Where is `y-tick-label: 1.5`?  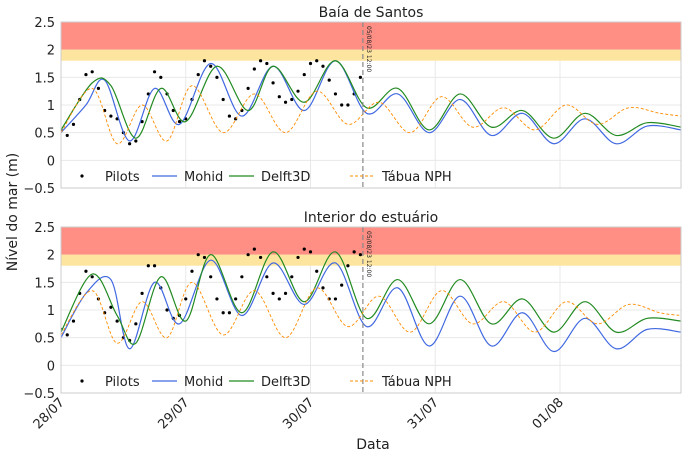 y-tick-label: 1.5 is located at coordinates (44, 283).